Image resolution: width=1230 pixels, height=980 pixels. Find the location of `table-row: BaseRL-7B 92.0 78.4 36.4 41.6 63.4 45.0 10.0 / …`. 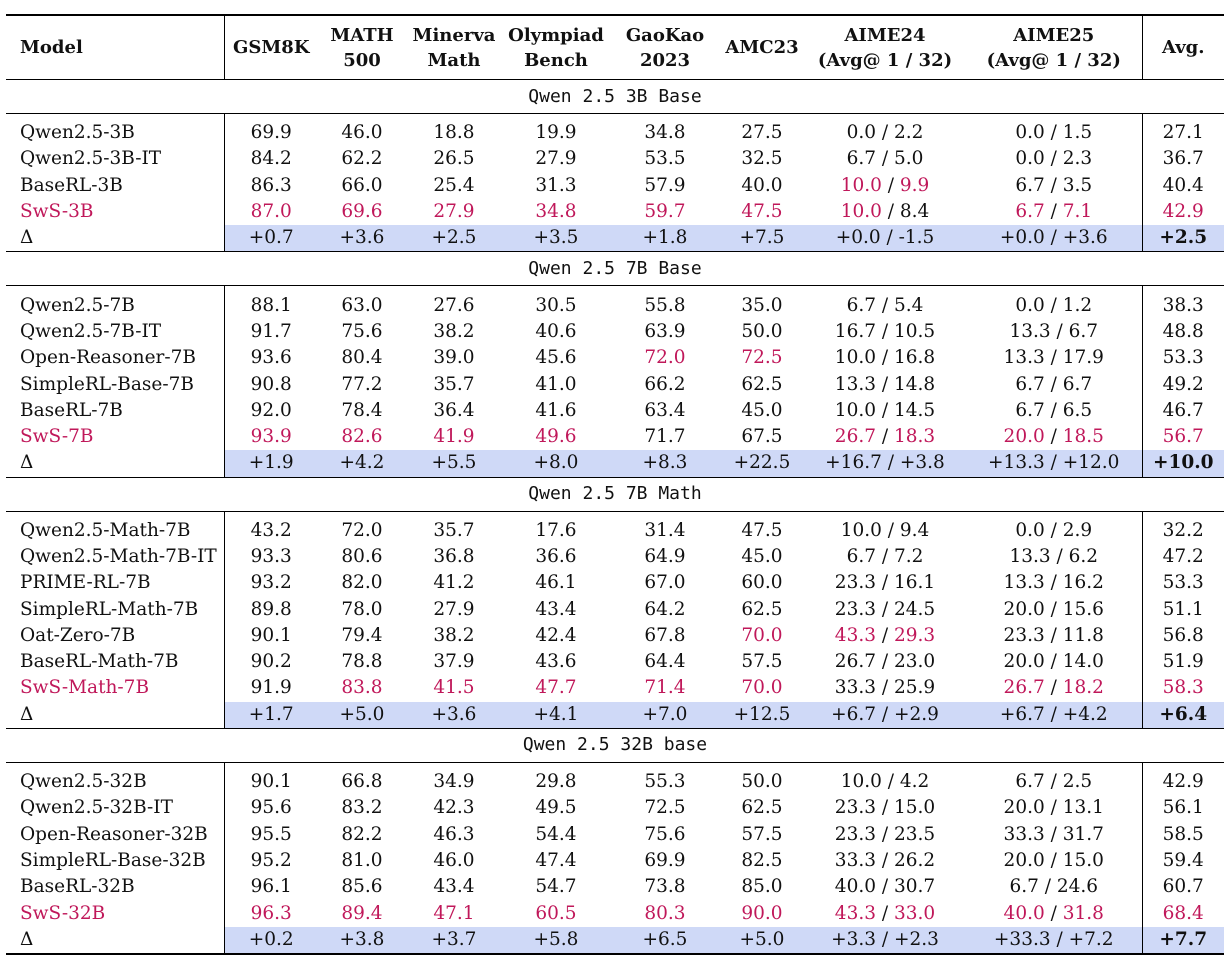

table-row: BaseRL-7B 92.0 78.4 36.4 41.6 63.4 45.0 10.0 / … is located at coordinates (615, 410).